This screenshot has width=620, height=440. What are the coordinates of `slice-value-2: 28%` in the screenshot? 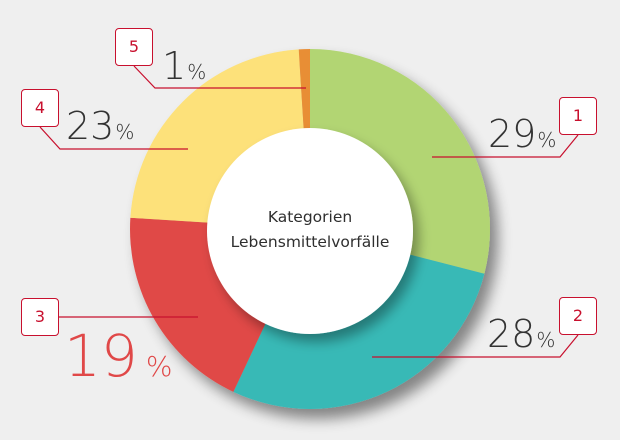 It's located at (521, 334).